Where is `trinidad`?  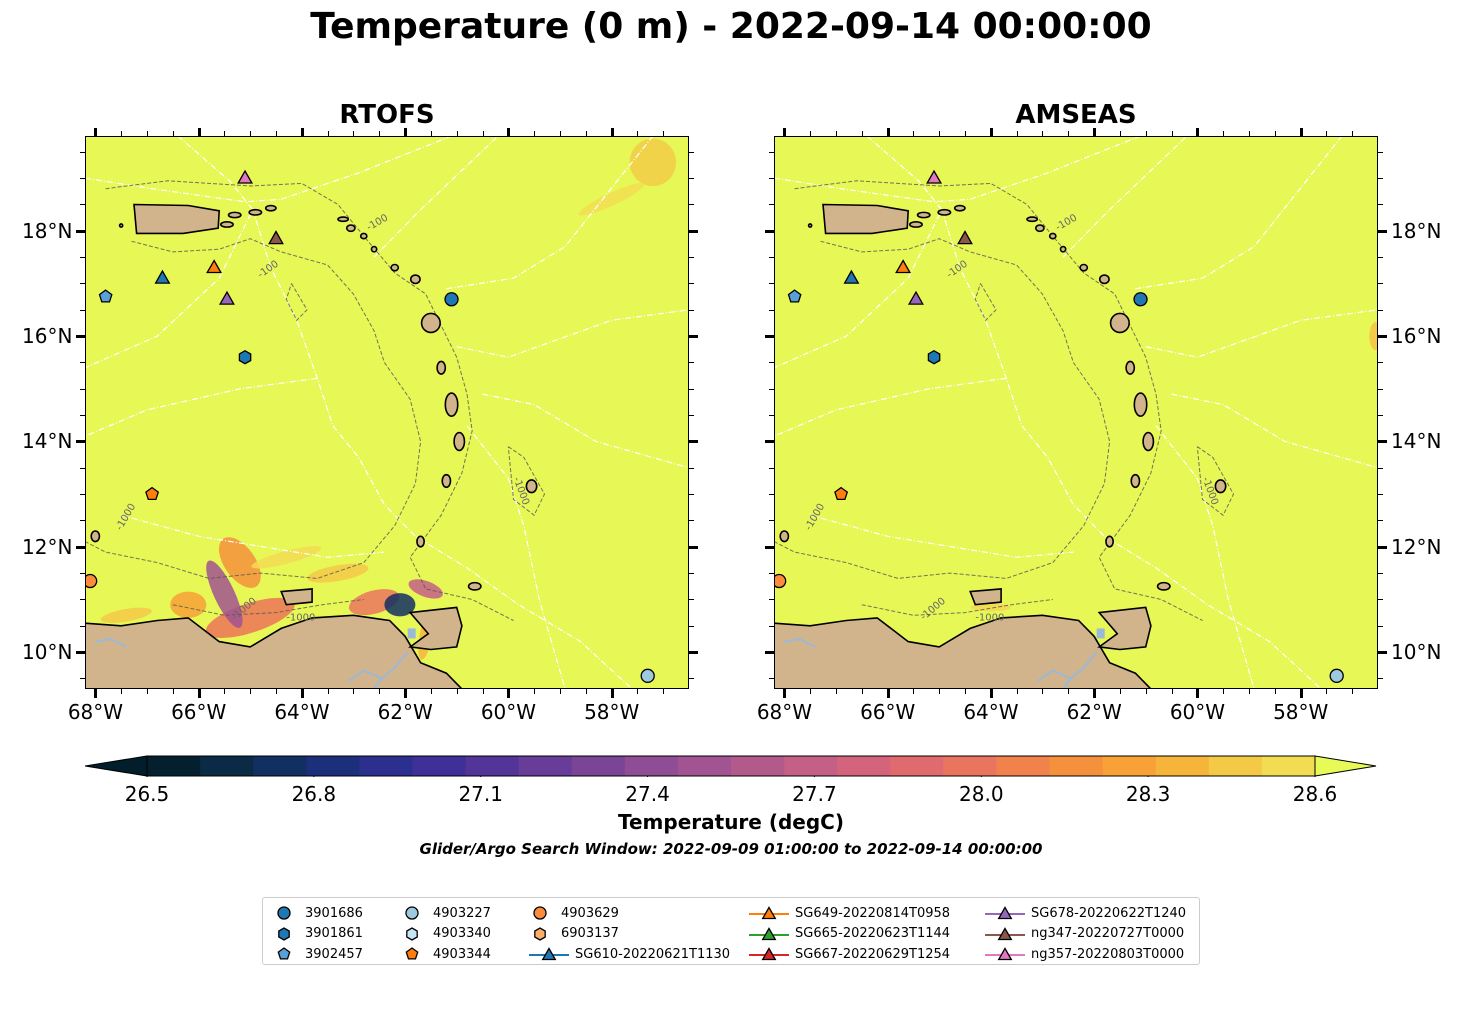 trinidad is located at coordinates (435, 628).